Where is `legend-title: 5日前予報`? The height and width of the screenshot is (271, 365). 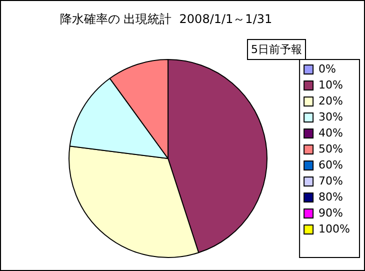
legend-title: 5日前予報 is located at coordinates (276, 49).